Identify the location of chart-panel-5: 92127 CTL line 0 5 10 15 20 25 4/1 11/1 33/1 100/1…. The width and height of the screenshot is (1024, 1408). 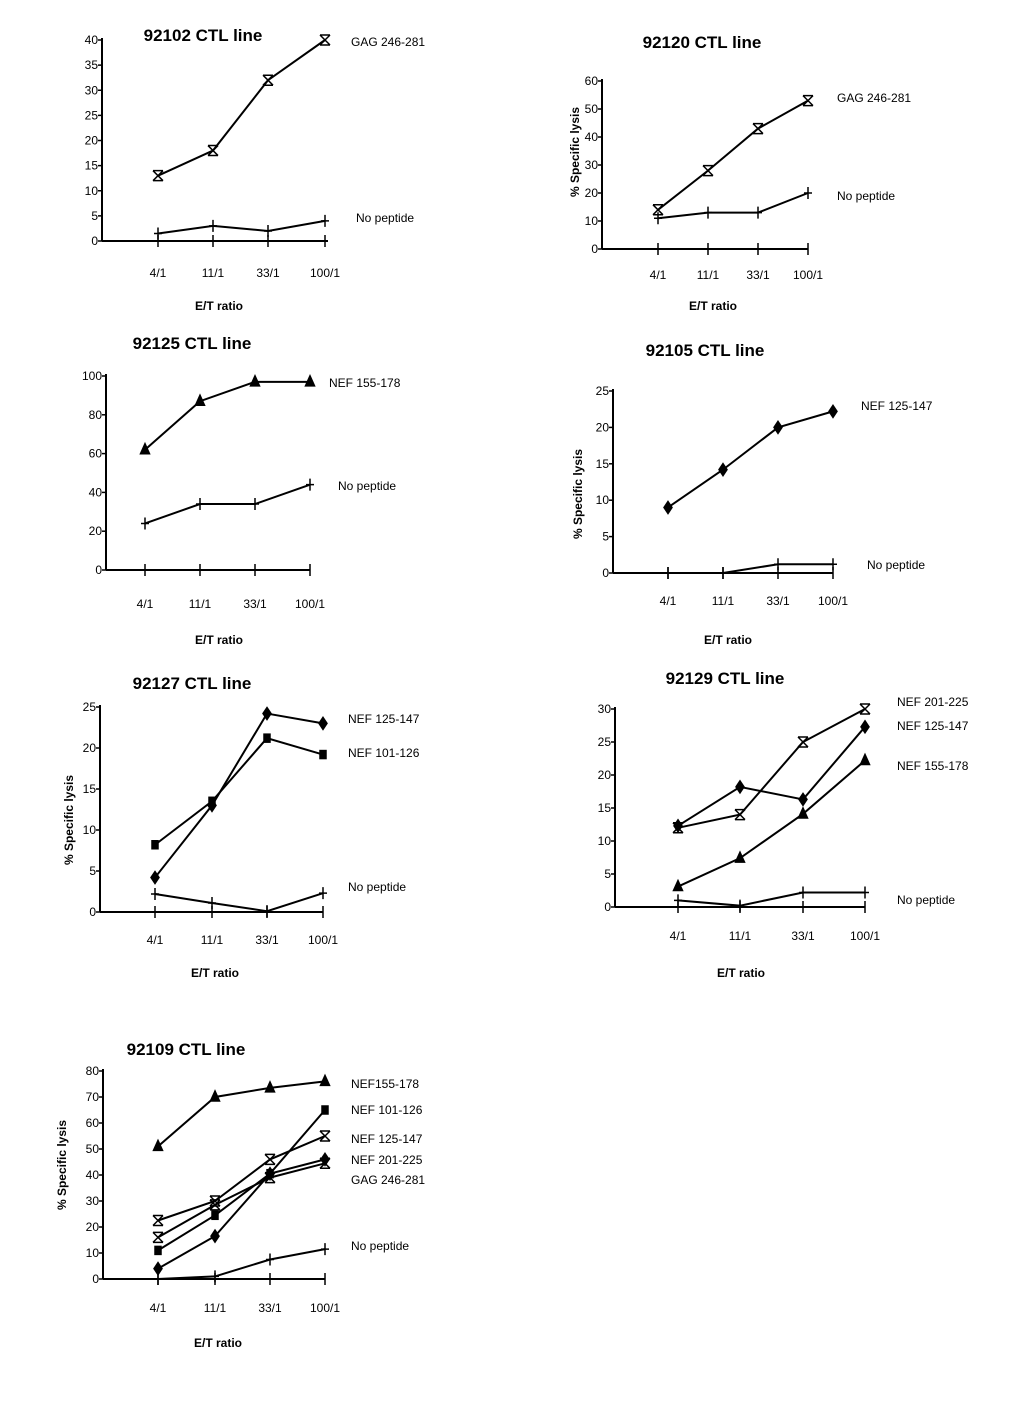
(241, 827).